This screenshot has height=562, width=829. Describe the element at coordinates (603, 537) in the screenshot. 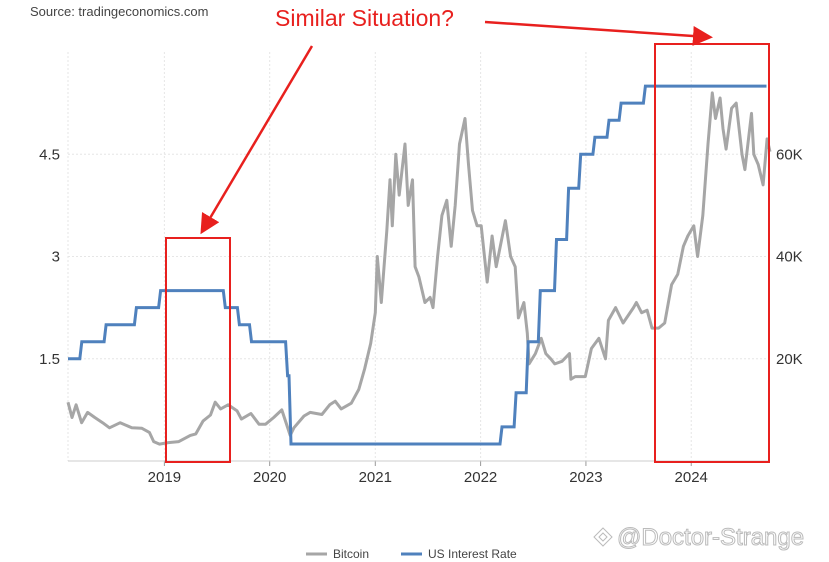

I see `watermark-logo-icon` at that location.